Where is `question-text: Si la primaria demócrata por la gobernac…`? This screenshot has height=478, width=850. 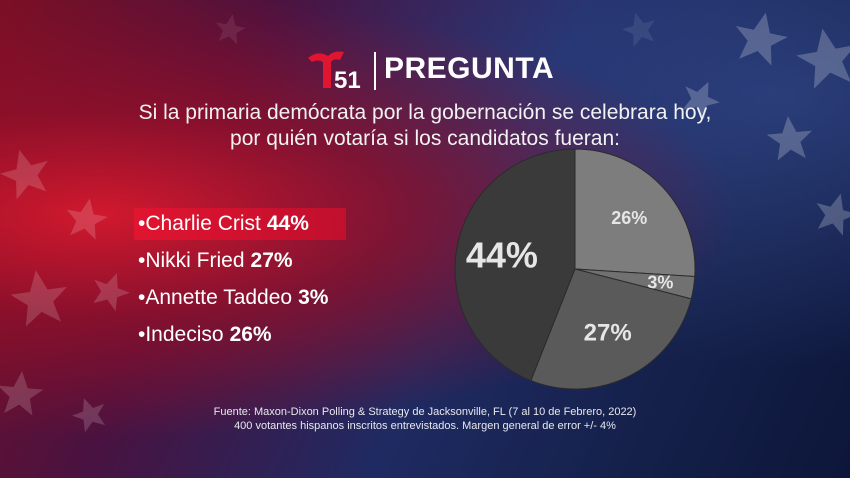 question-text: Si la primaria demócrata por la gobernac… is located at coordinates (425, 126).